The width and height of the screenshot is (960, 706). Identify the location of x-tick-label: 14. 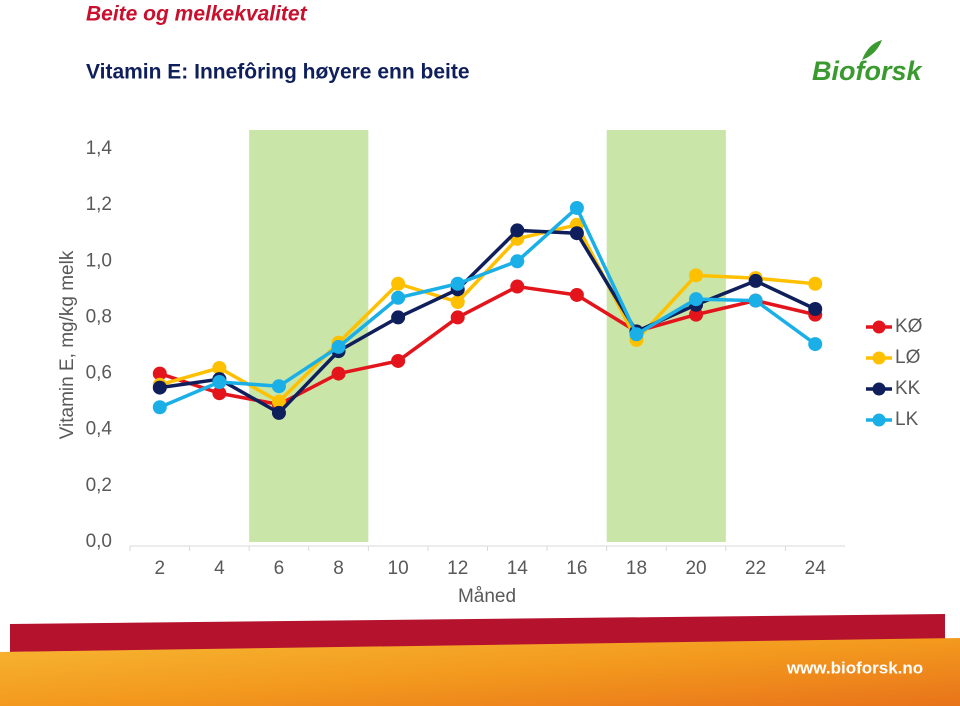
(518, 568).